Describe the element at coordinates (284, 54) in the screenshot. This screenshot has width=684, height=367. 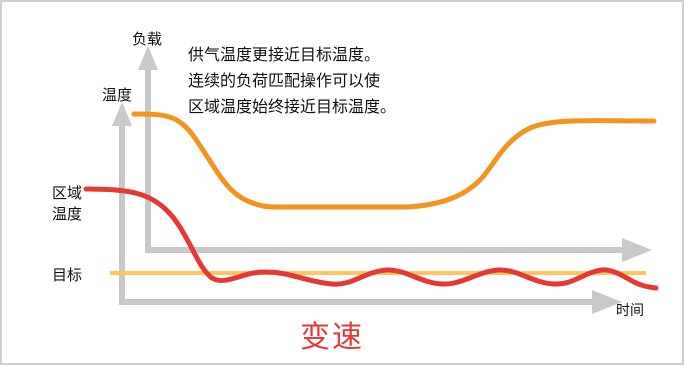
I see `annotation-line-1: 供气温度更接近目标温度。` at that location.